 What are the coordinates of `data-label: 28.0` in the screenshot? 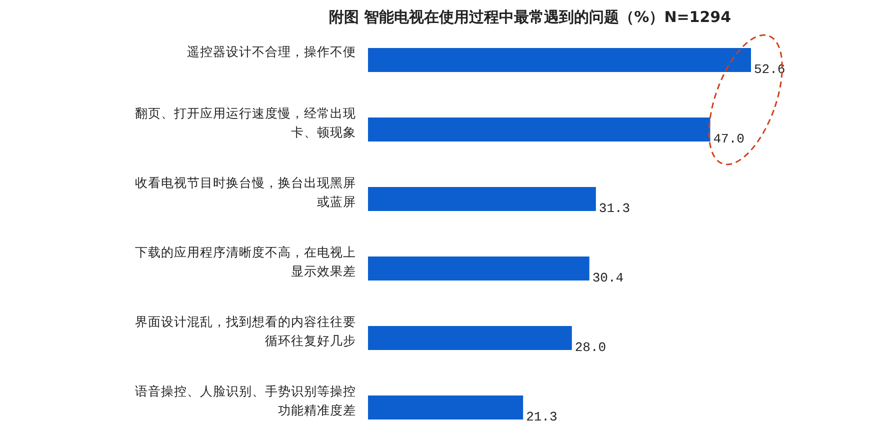 It's located at (590, 347).